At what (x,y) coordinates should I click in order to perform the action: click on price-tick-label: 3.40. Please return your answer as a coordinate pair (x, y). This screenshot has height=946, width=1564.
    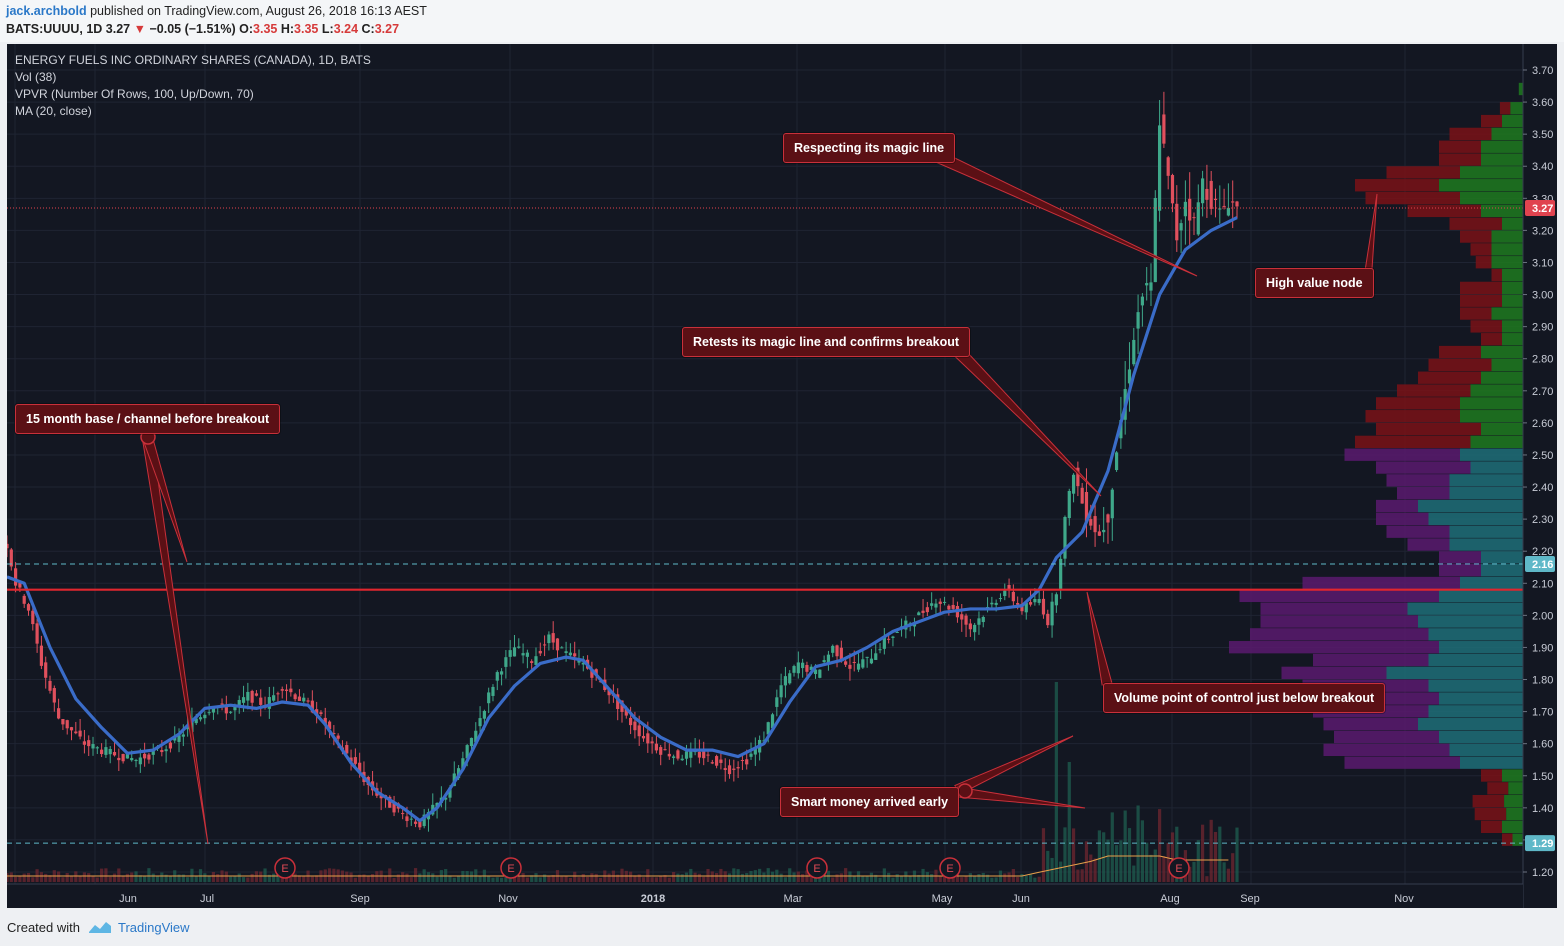
    Looking at the image, I should click on (1542, 167).